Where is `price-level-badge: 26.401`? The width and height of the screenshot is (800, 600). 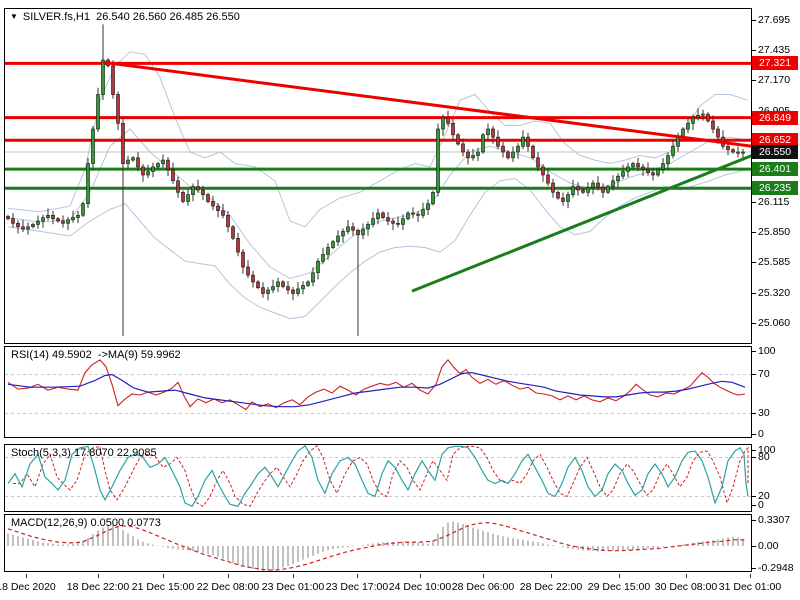
price-level-badge: 26.401 is located at coordinates (775, 169).